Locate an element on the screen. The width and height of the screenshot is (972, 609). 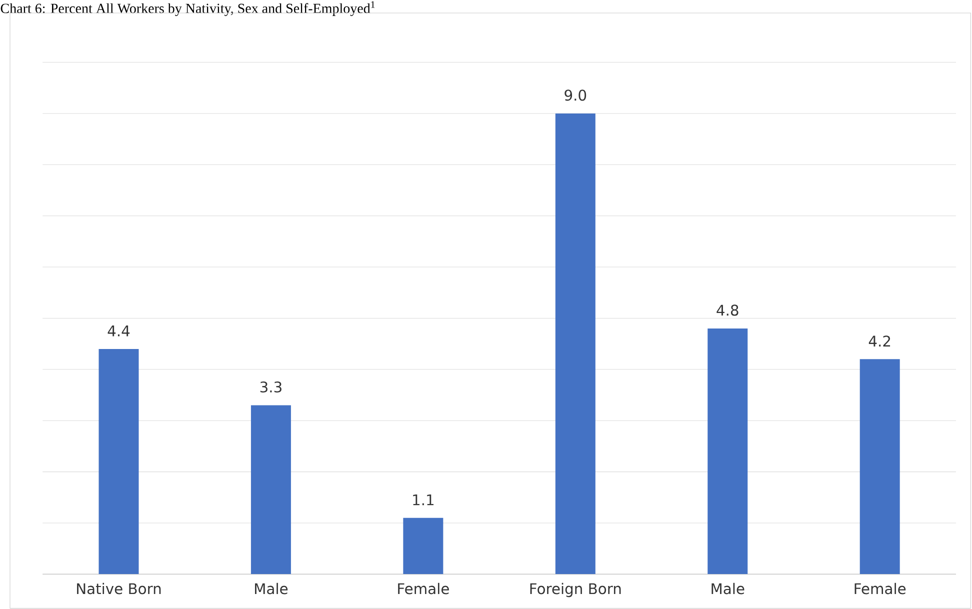
x-tick-label: Foreign Born is located at coordinates (575, 590).